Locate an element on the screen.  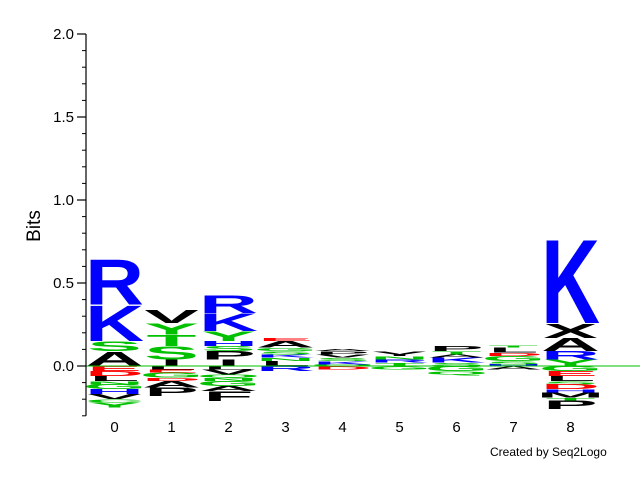
glyph-neg-2-5-a: A is located at coordinates (228, 389).